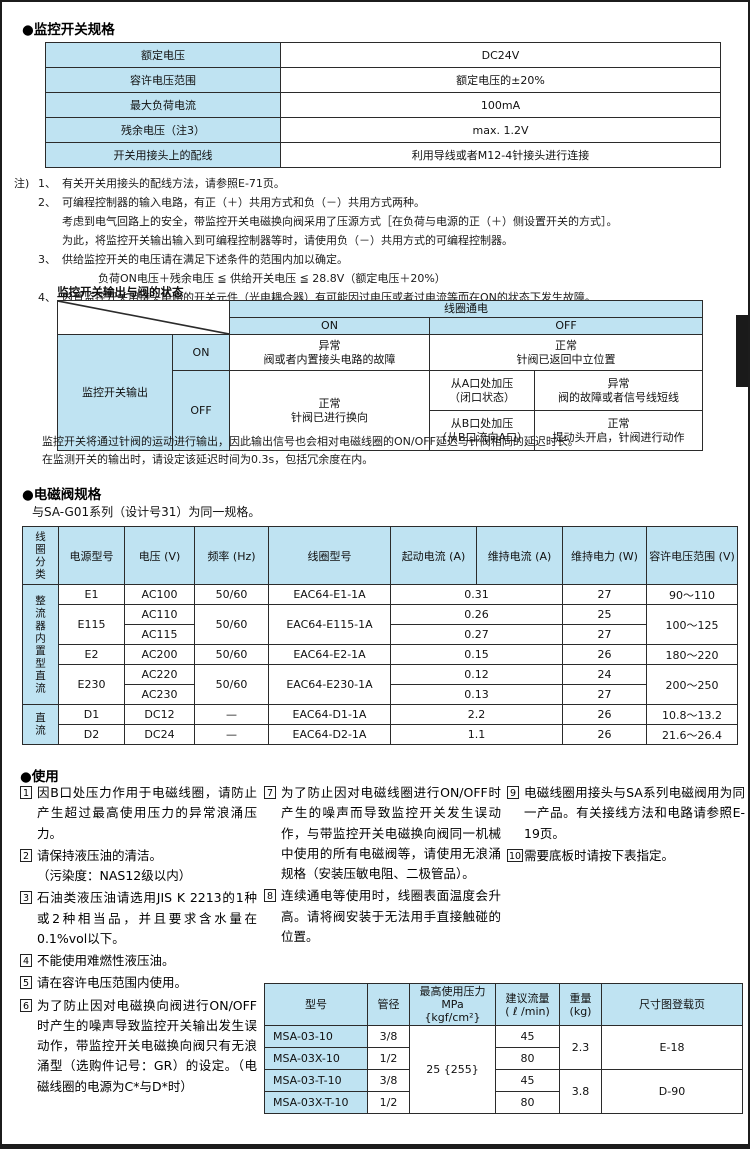 This screenshot has height=1149, width=750. Describe the element at coordinates (500, 130) in the screenshot. I see `spec-value: max. 1.2V` at that location.